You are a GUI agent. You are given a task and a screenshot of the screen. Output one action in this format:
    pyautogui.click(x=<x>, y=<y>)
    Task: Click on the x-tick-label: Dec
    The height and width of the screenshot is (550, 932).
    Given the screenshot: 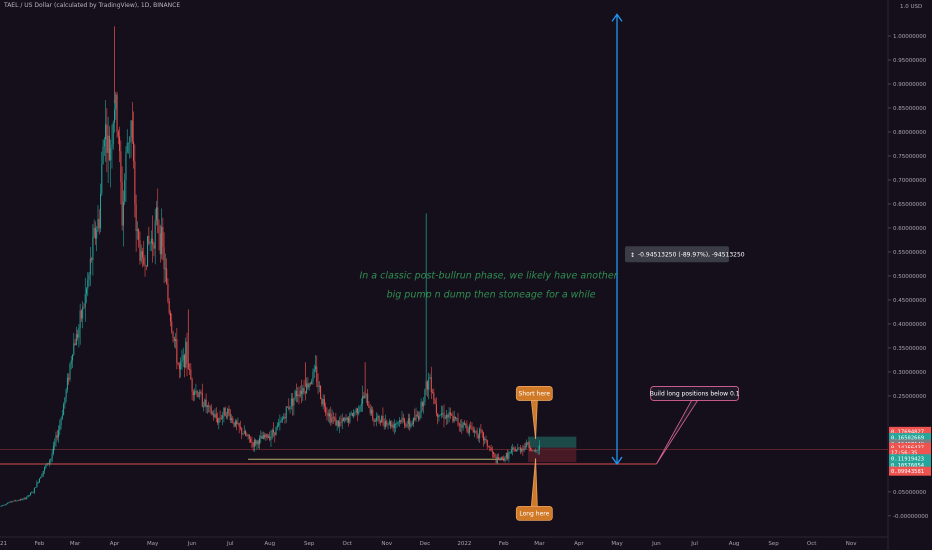 What is the action you would take?
    pyautogui.click(x=425, y=544)
    